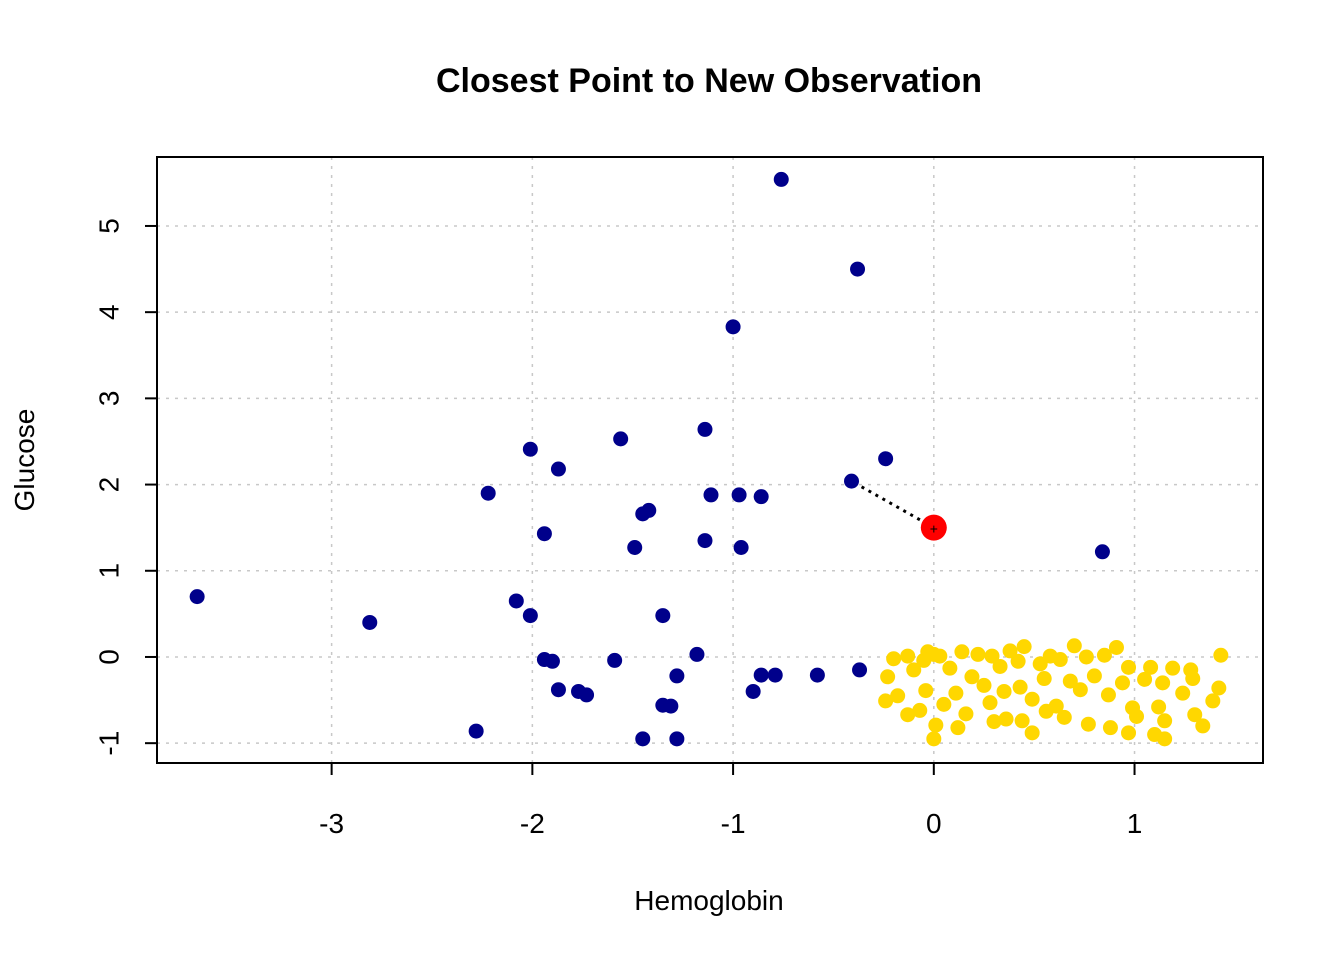 This screenshot has height=960, width=1344. I want to click on new-observation-marker-icon: +, so click(934, 529).